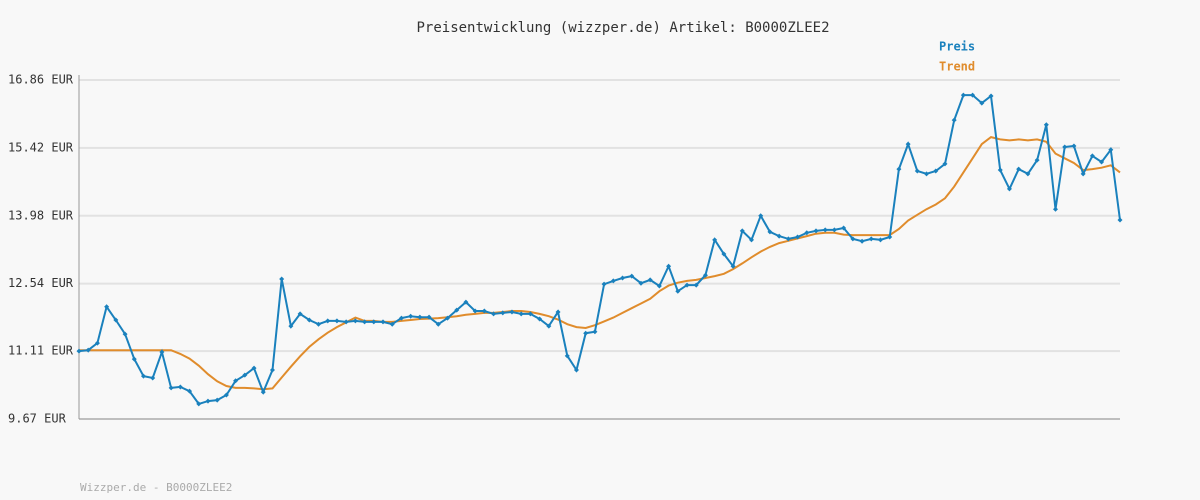  I want to click on legend-label: Preis, so click(957, 47).